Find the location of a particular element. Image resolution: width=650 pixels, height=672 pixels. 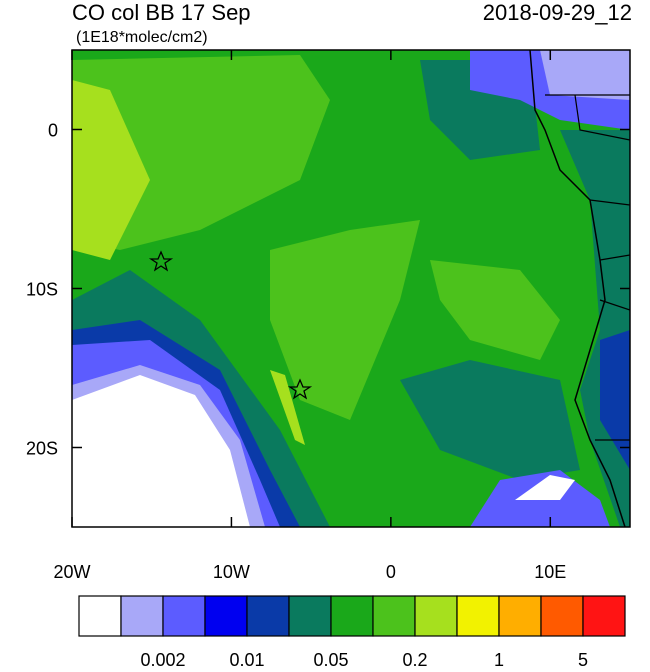

lon-tick-label: 10E is located at coordinates (550, 572).